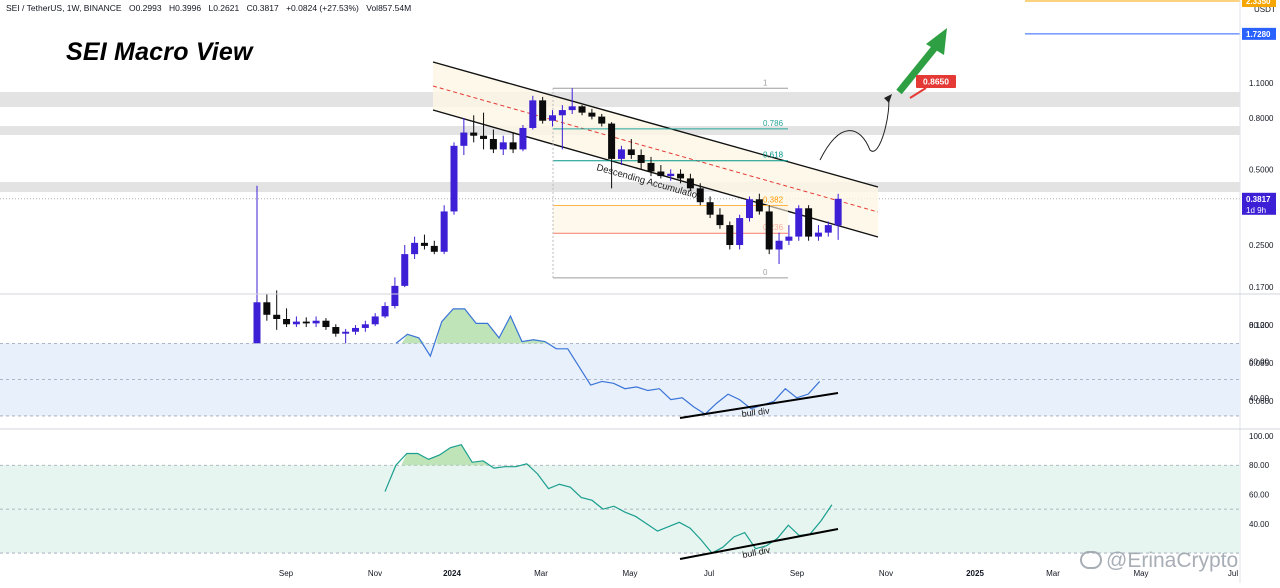 The height and width of the screenshot is (588, 1280). Describe the element at coordinates (1261, 245) in the screenshot. I see `price-tick-label: 0.2500` at that location.